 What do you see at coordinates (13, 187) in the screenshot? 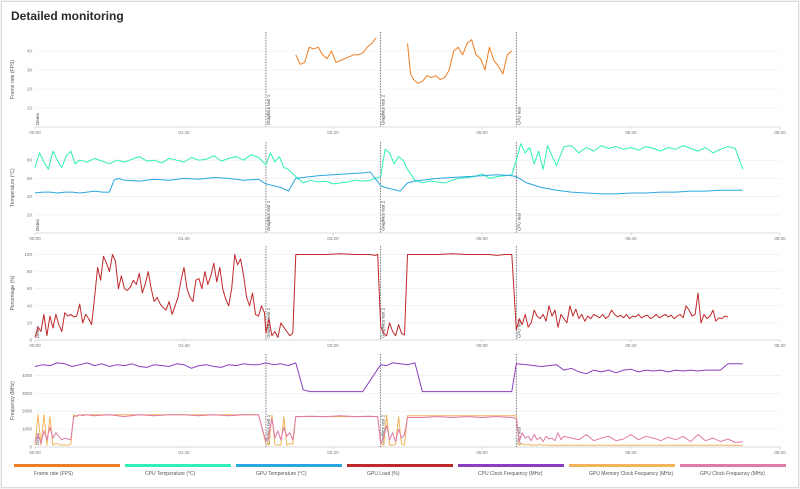
I see `y-axis-label: Temperature (°C)` at bounding box center [13, 187].